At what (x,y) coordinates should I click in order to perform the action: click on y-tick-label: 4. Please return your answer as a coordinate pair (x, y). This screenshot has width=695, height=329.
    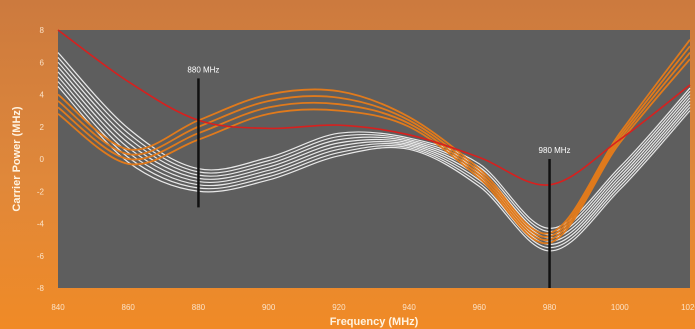
    Looking at the image, I should click on (42, 95).